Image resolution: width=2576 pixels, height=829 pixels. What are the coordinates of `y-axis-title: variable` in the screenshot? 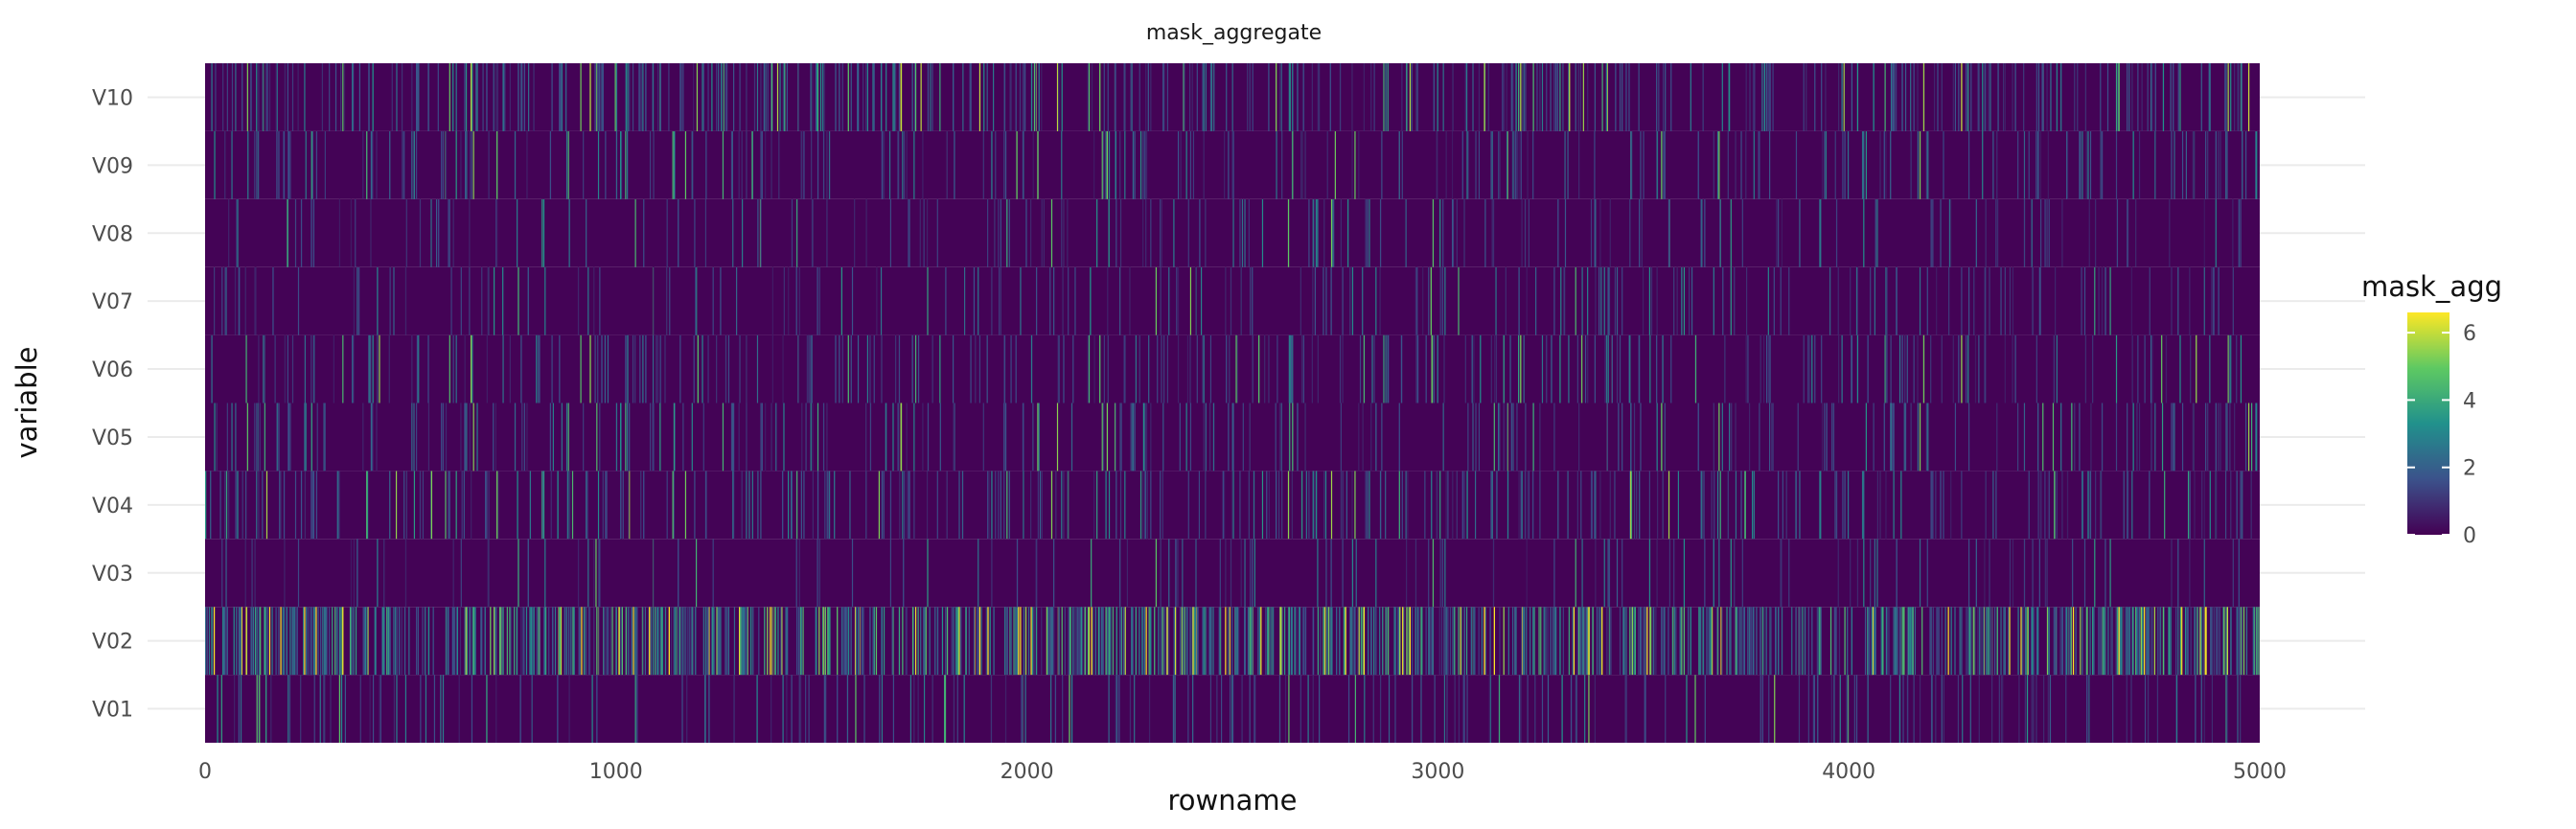 It's located at (27, 402).